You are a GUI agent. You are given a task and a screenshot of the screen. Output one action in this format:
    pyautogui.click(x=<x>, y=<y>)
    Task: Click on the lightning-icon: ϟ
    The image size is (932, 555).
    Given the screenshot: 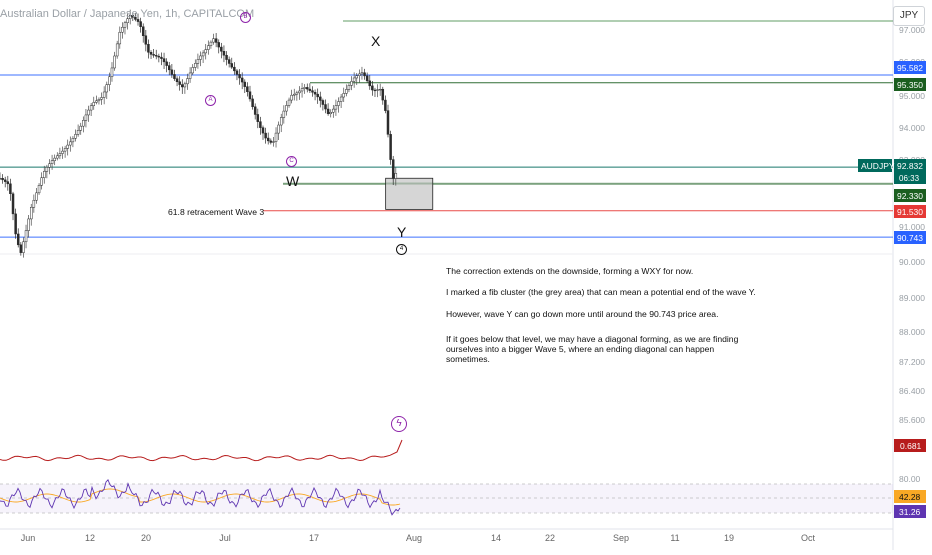 What is the action you would take?
    pyautogui.click(x=399, y=424)
    